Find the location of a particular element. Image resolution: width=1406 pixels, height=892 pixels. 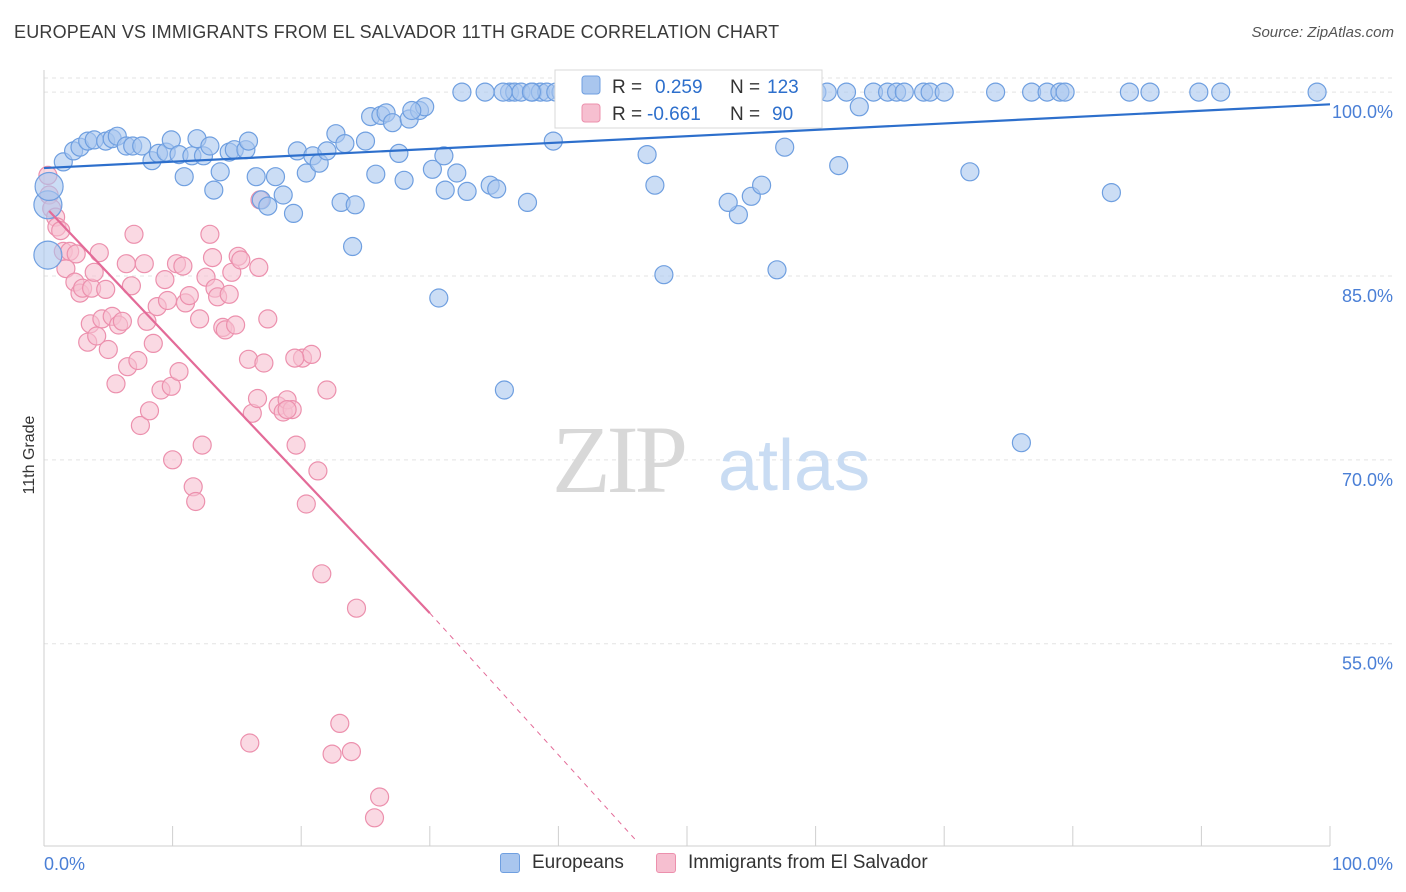

x-tick-label-max: 100.0% is located at coordinates (1362, 864).